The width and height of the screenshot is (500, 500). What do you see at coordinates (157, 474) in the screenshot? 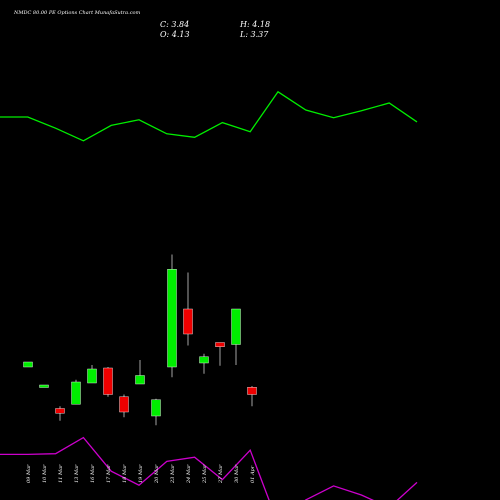
I see `x-tick-label: 20 Mar` at bounding box center [157, 474].